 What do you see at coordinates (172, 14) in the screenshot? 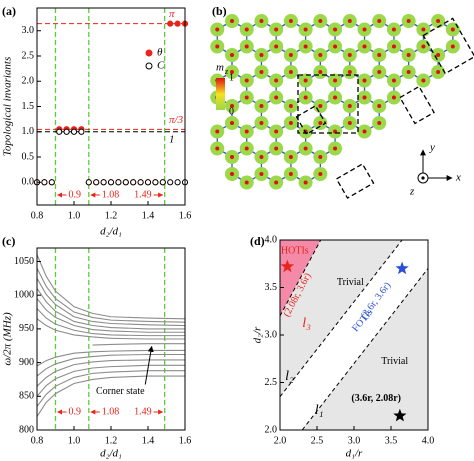
I see `reference-label: π` at bounding box center [172, 14].